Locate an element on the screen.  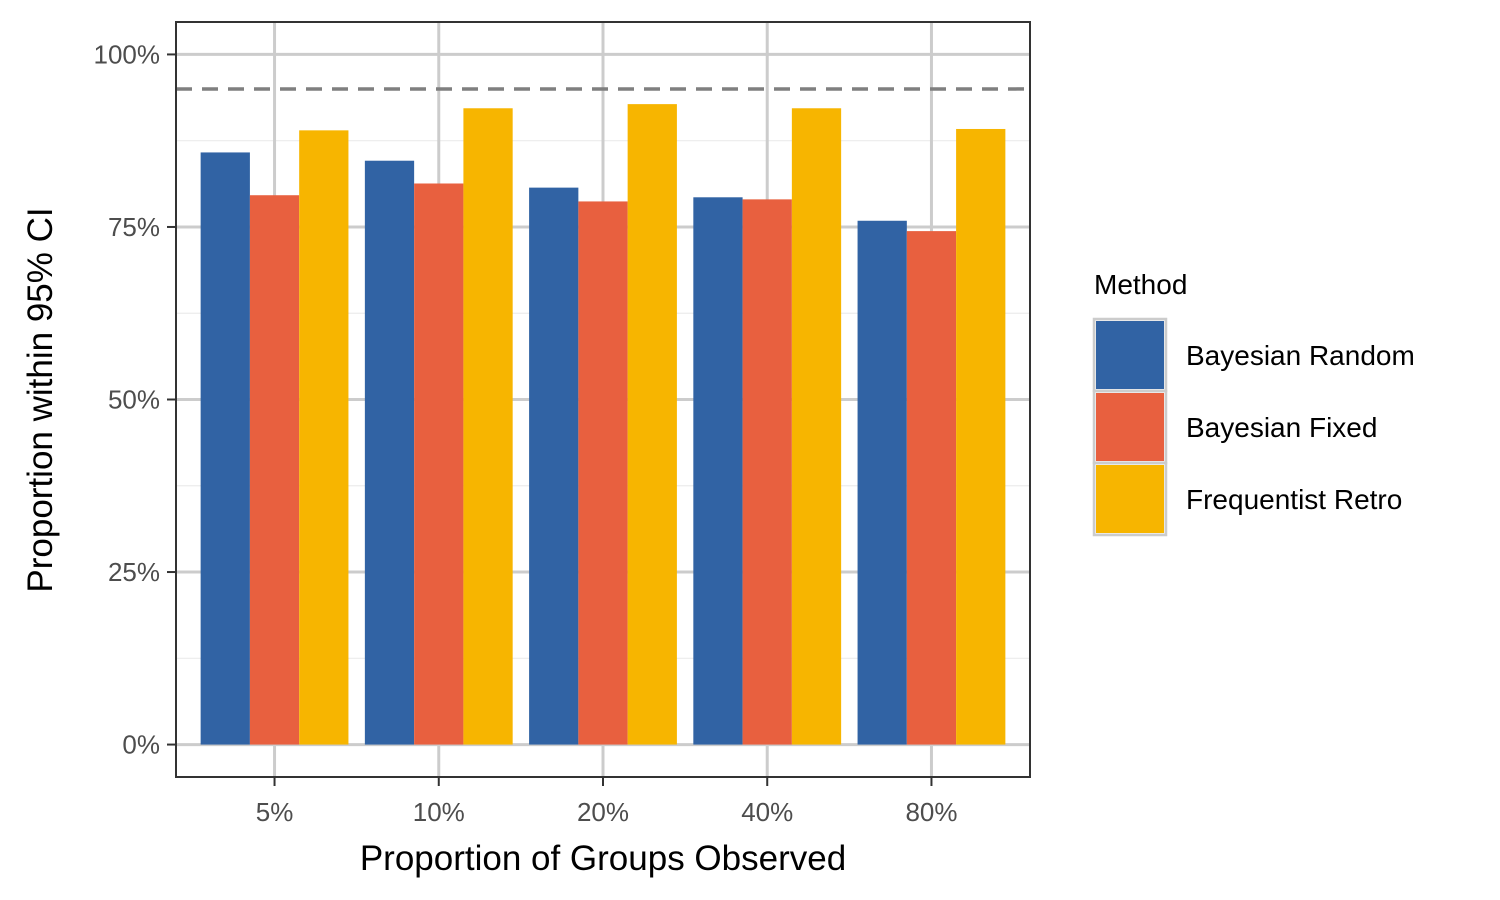
y-tick-label: 0% is located at coordinates (141, 745).